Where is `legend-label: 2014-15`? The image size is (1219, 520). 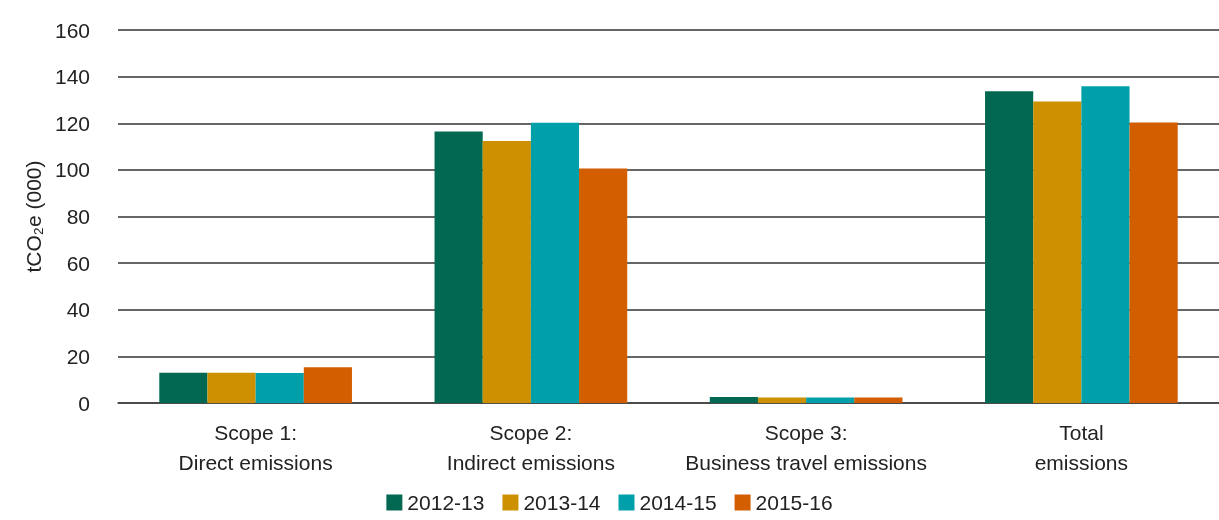 legend-label: 2014-15 is located at coordinates (678, 502).